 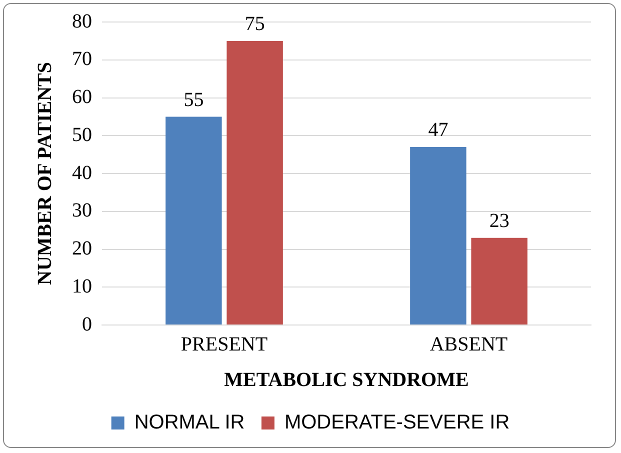 I want to click on x-tick-label: PRESENT, so click(x=224, y=344).